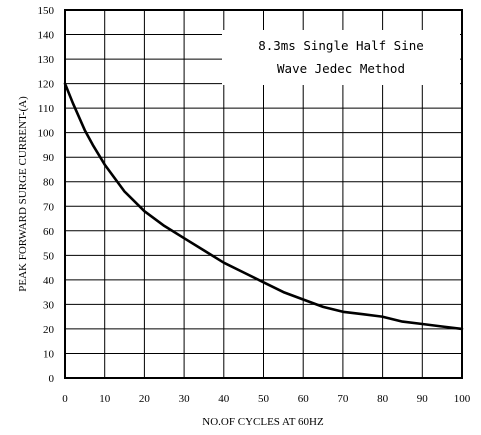 This screenshot has height=435, width=481. Describe the element at coordinates (49, 158) in the screenshot. I see `y-tick-label: 90` at that location.